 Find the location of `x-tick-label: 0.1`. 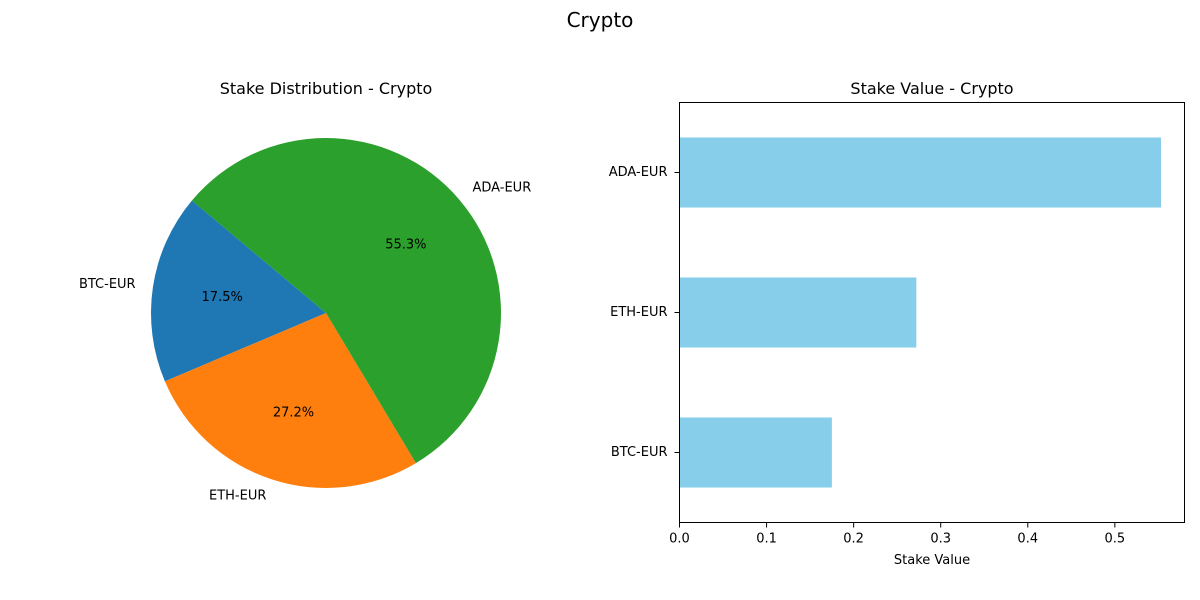

x-tick-label: 0.1 is located at coordinates (766, 539).